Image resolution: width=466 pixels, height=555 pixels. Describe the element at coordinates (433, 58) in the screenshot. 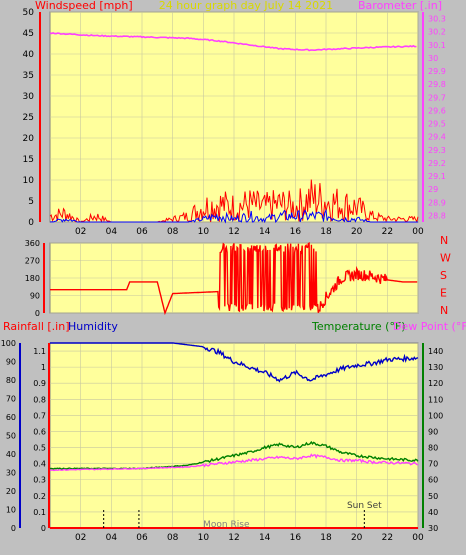

I see `baro-y-tick-label: 30` at that location.